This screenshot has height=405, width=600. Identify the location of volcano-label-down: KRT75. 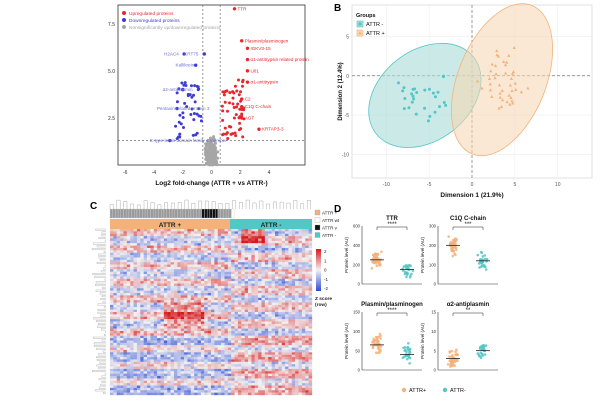
(191, 53).